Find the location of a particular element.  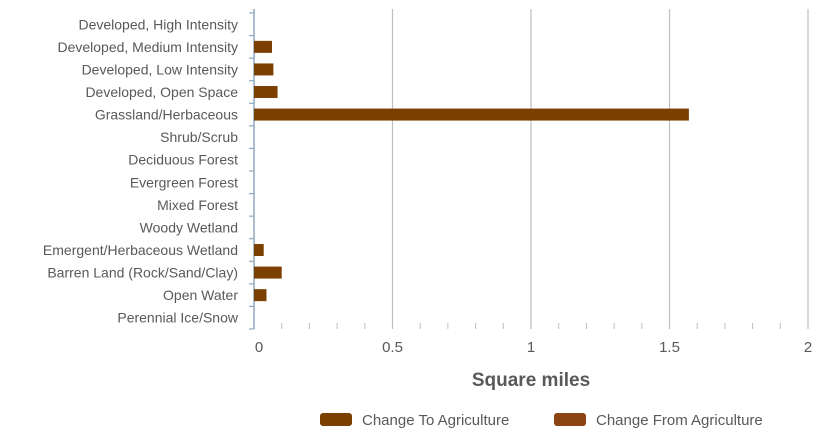

x-axis-title: Square miles is located at coordinates (531, 380).